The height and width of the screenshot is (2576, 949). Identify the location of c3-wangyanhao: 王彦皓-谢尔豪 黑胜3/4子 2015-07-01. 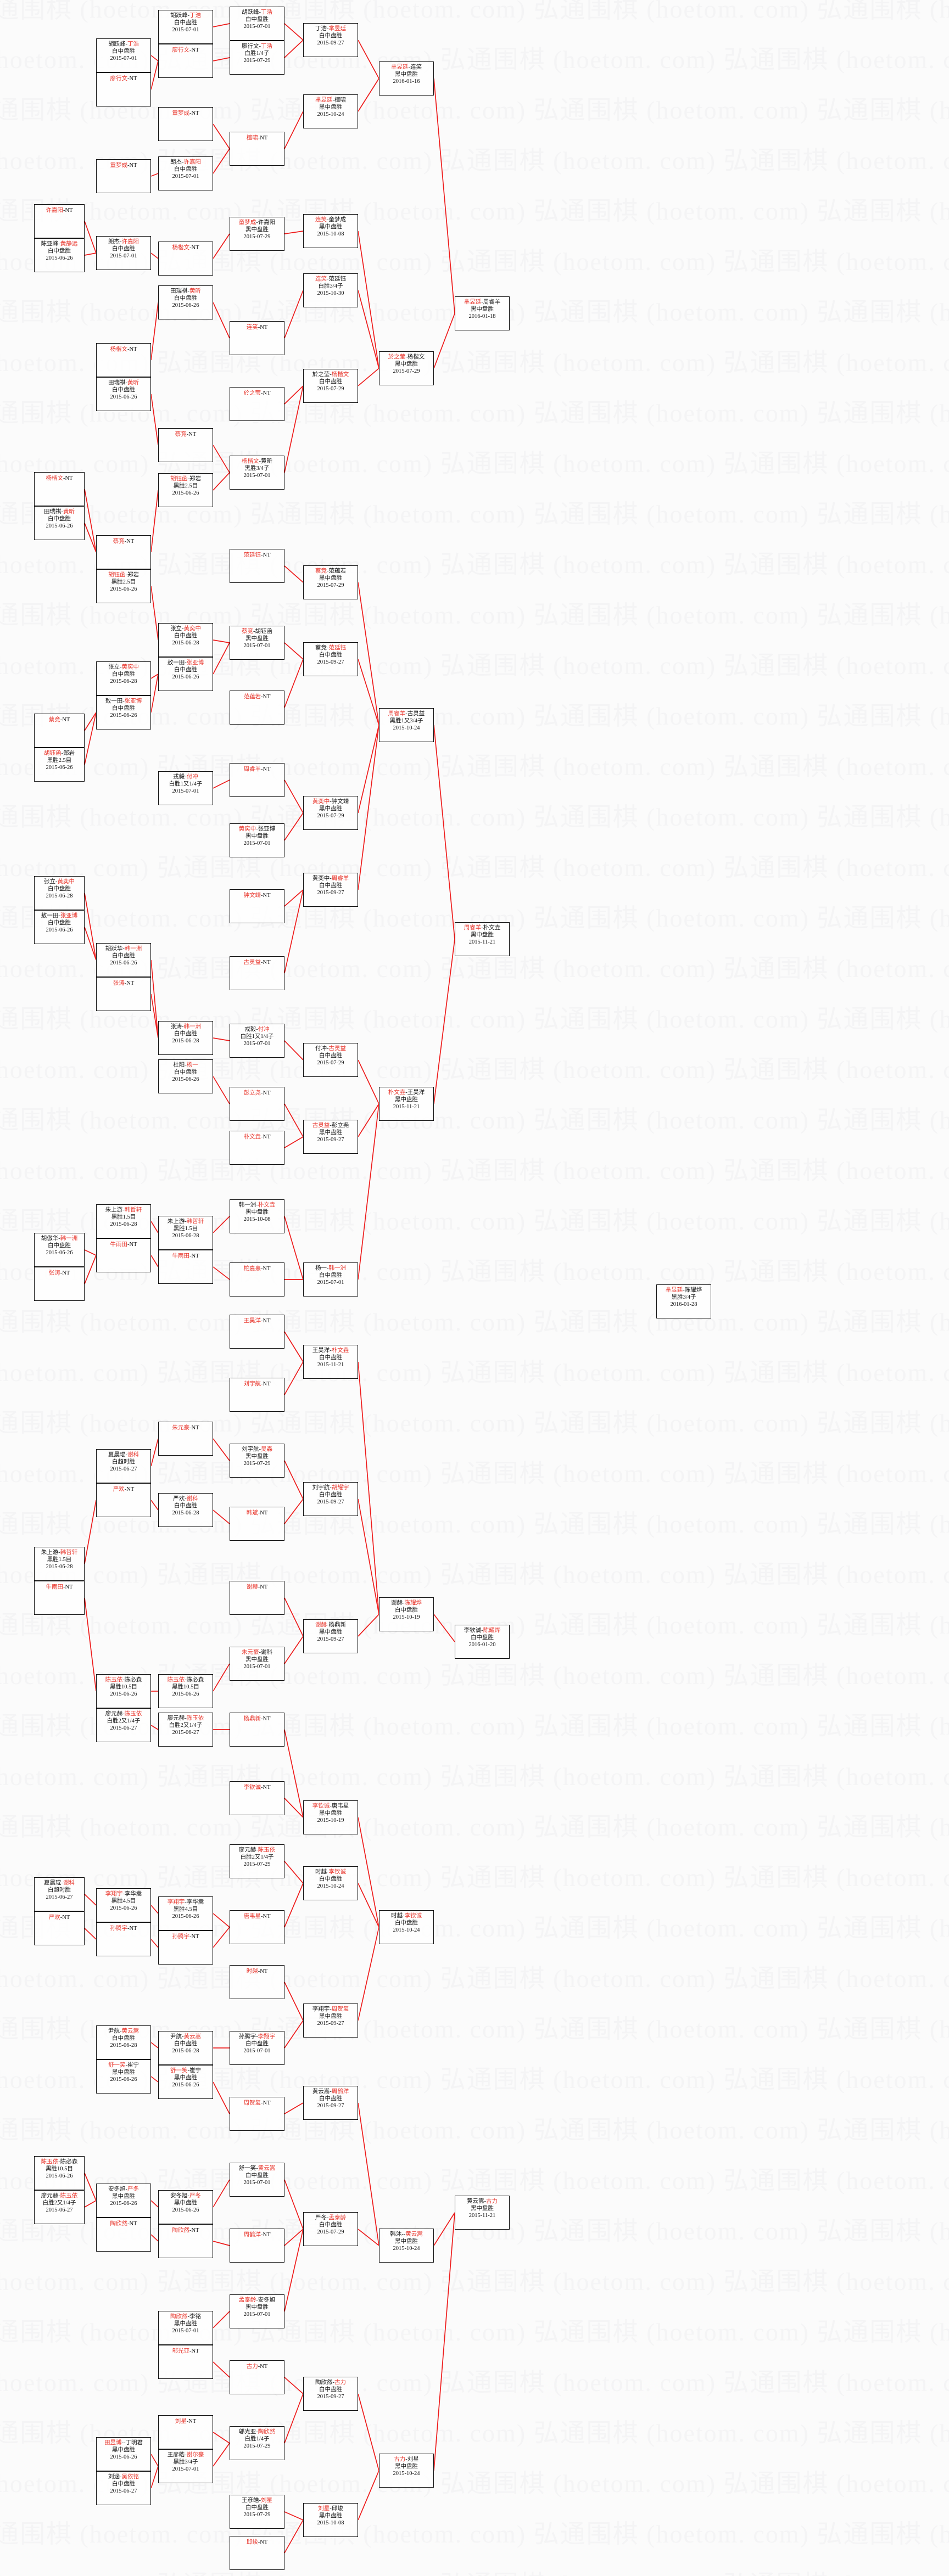
(185, 2466).